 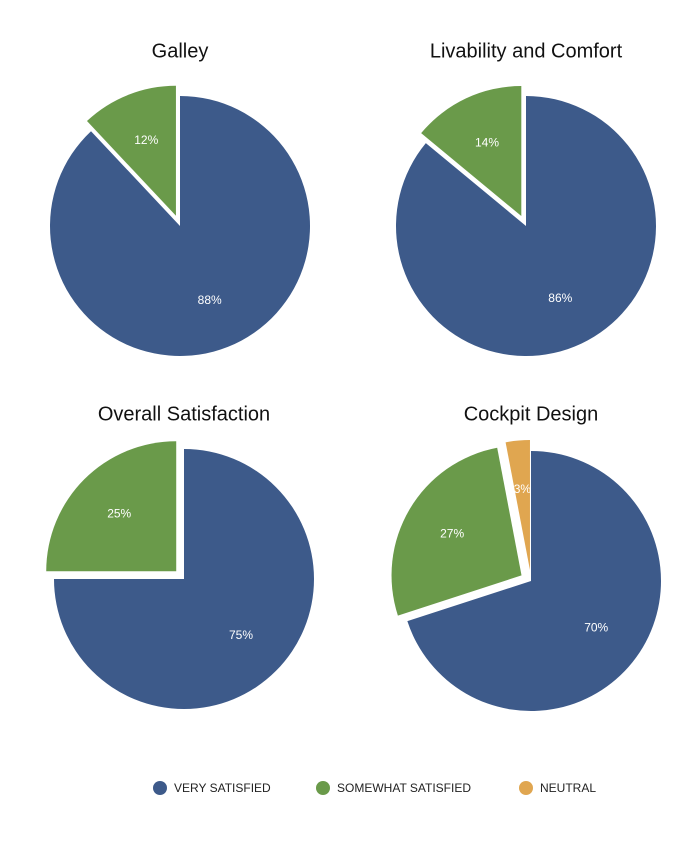 I want to click on data-label: 70%, so click(x=596, y=628).